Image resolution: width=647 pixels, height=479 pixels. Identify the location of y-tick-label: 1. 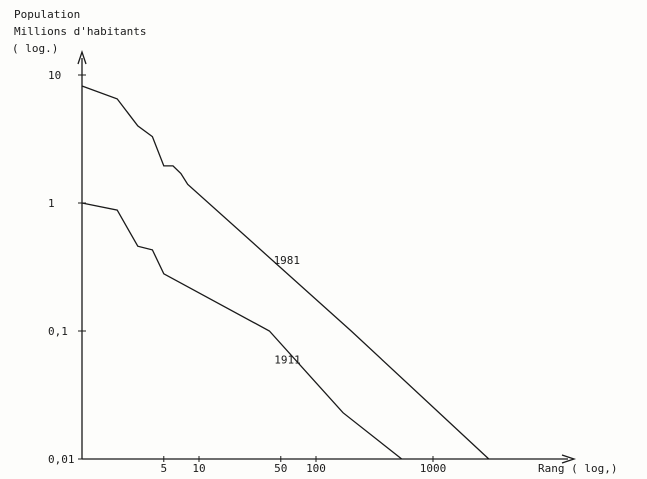
(51, 203).